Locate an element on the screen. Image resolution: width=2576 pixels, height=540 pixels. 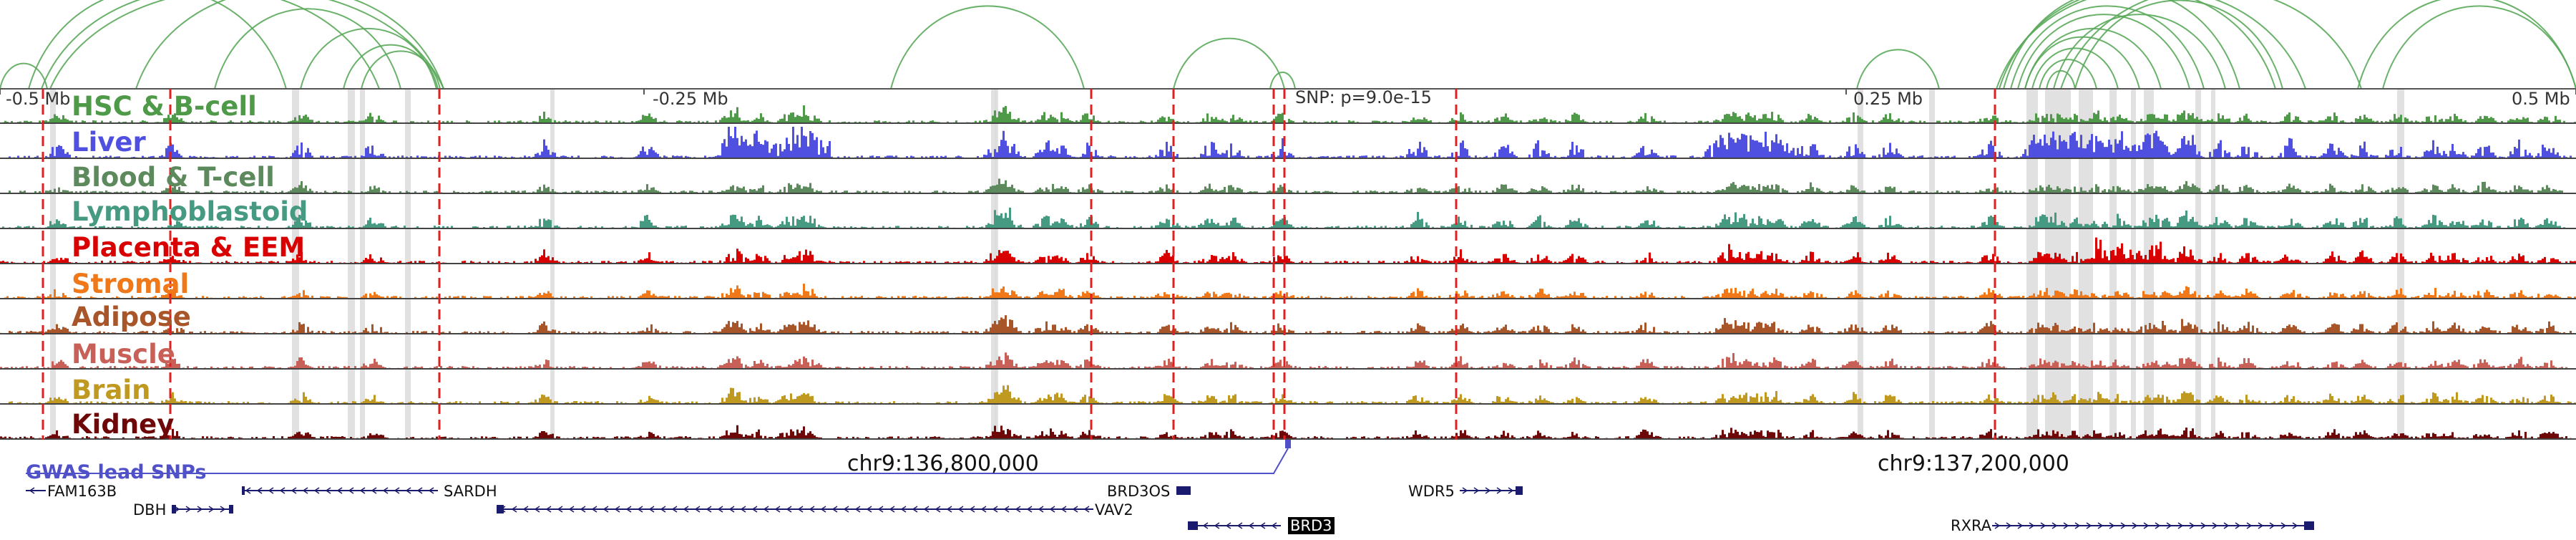
track-label: Kidney is located at coordinates (123, 424).